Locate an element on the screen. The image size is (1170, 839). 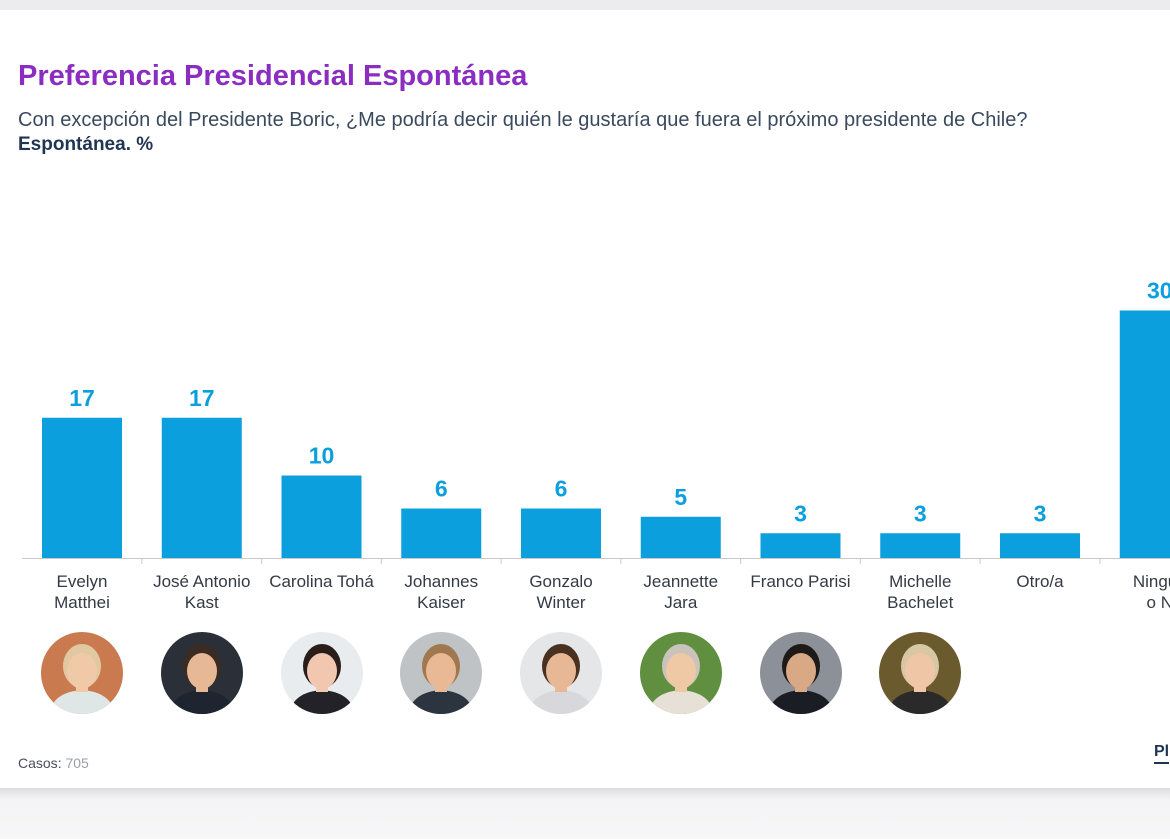
bottom-band is located at coordinates (585, 813).